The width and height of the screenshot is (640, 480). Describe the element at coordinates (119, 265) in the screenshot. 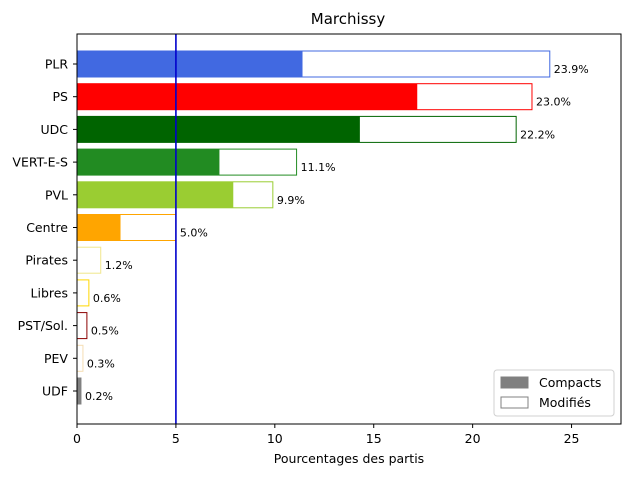

I see `data-label-pirates: 1.2%` at that location.